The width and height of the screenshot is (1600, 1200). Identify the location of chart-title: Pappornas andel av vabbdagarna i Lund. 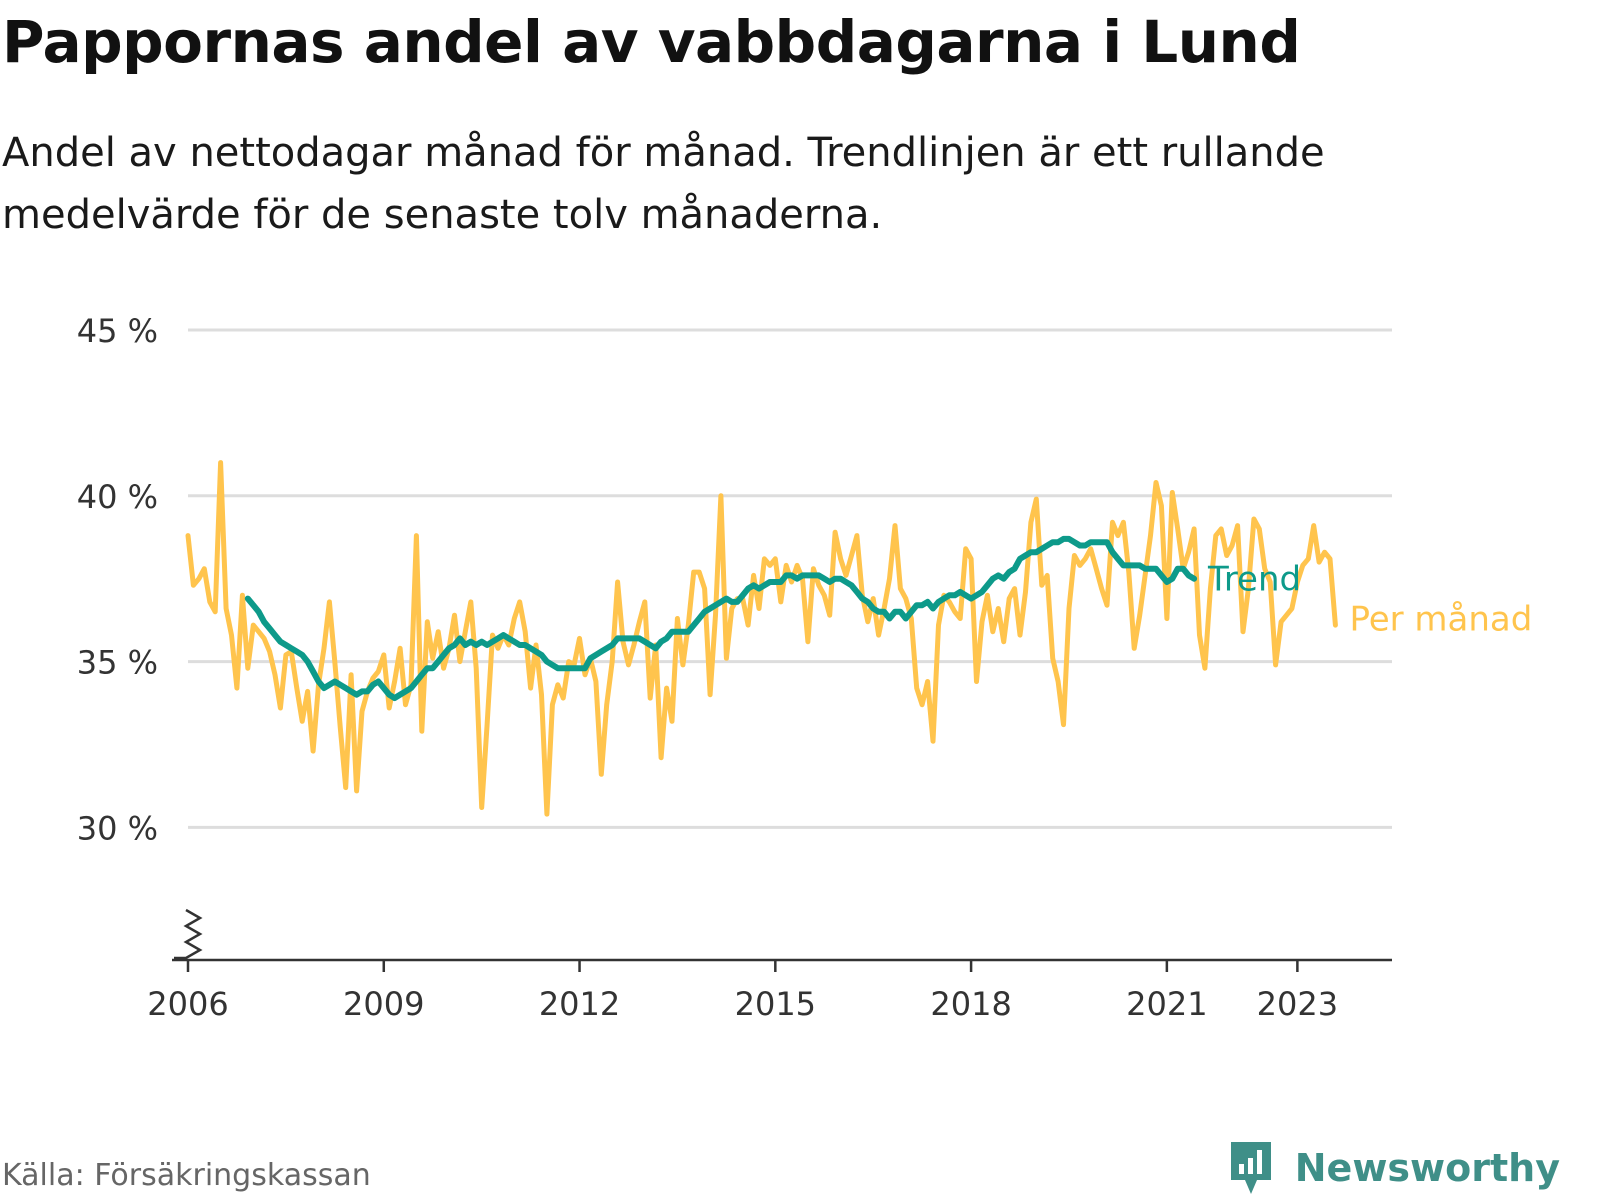
(651, 42).